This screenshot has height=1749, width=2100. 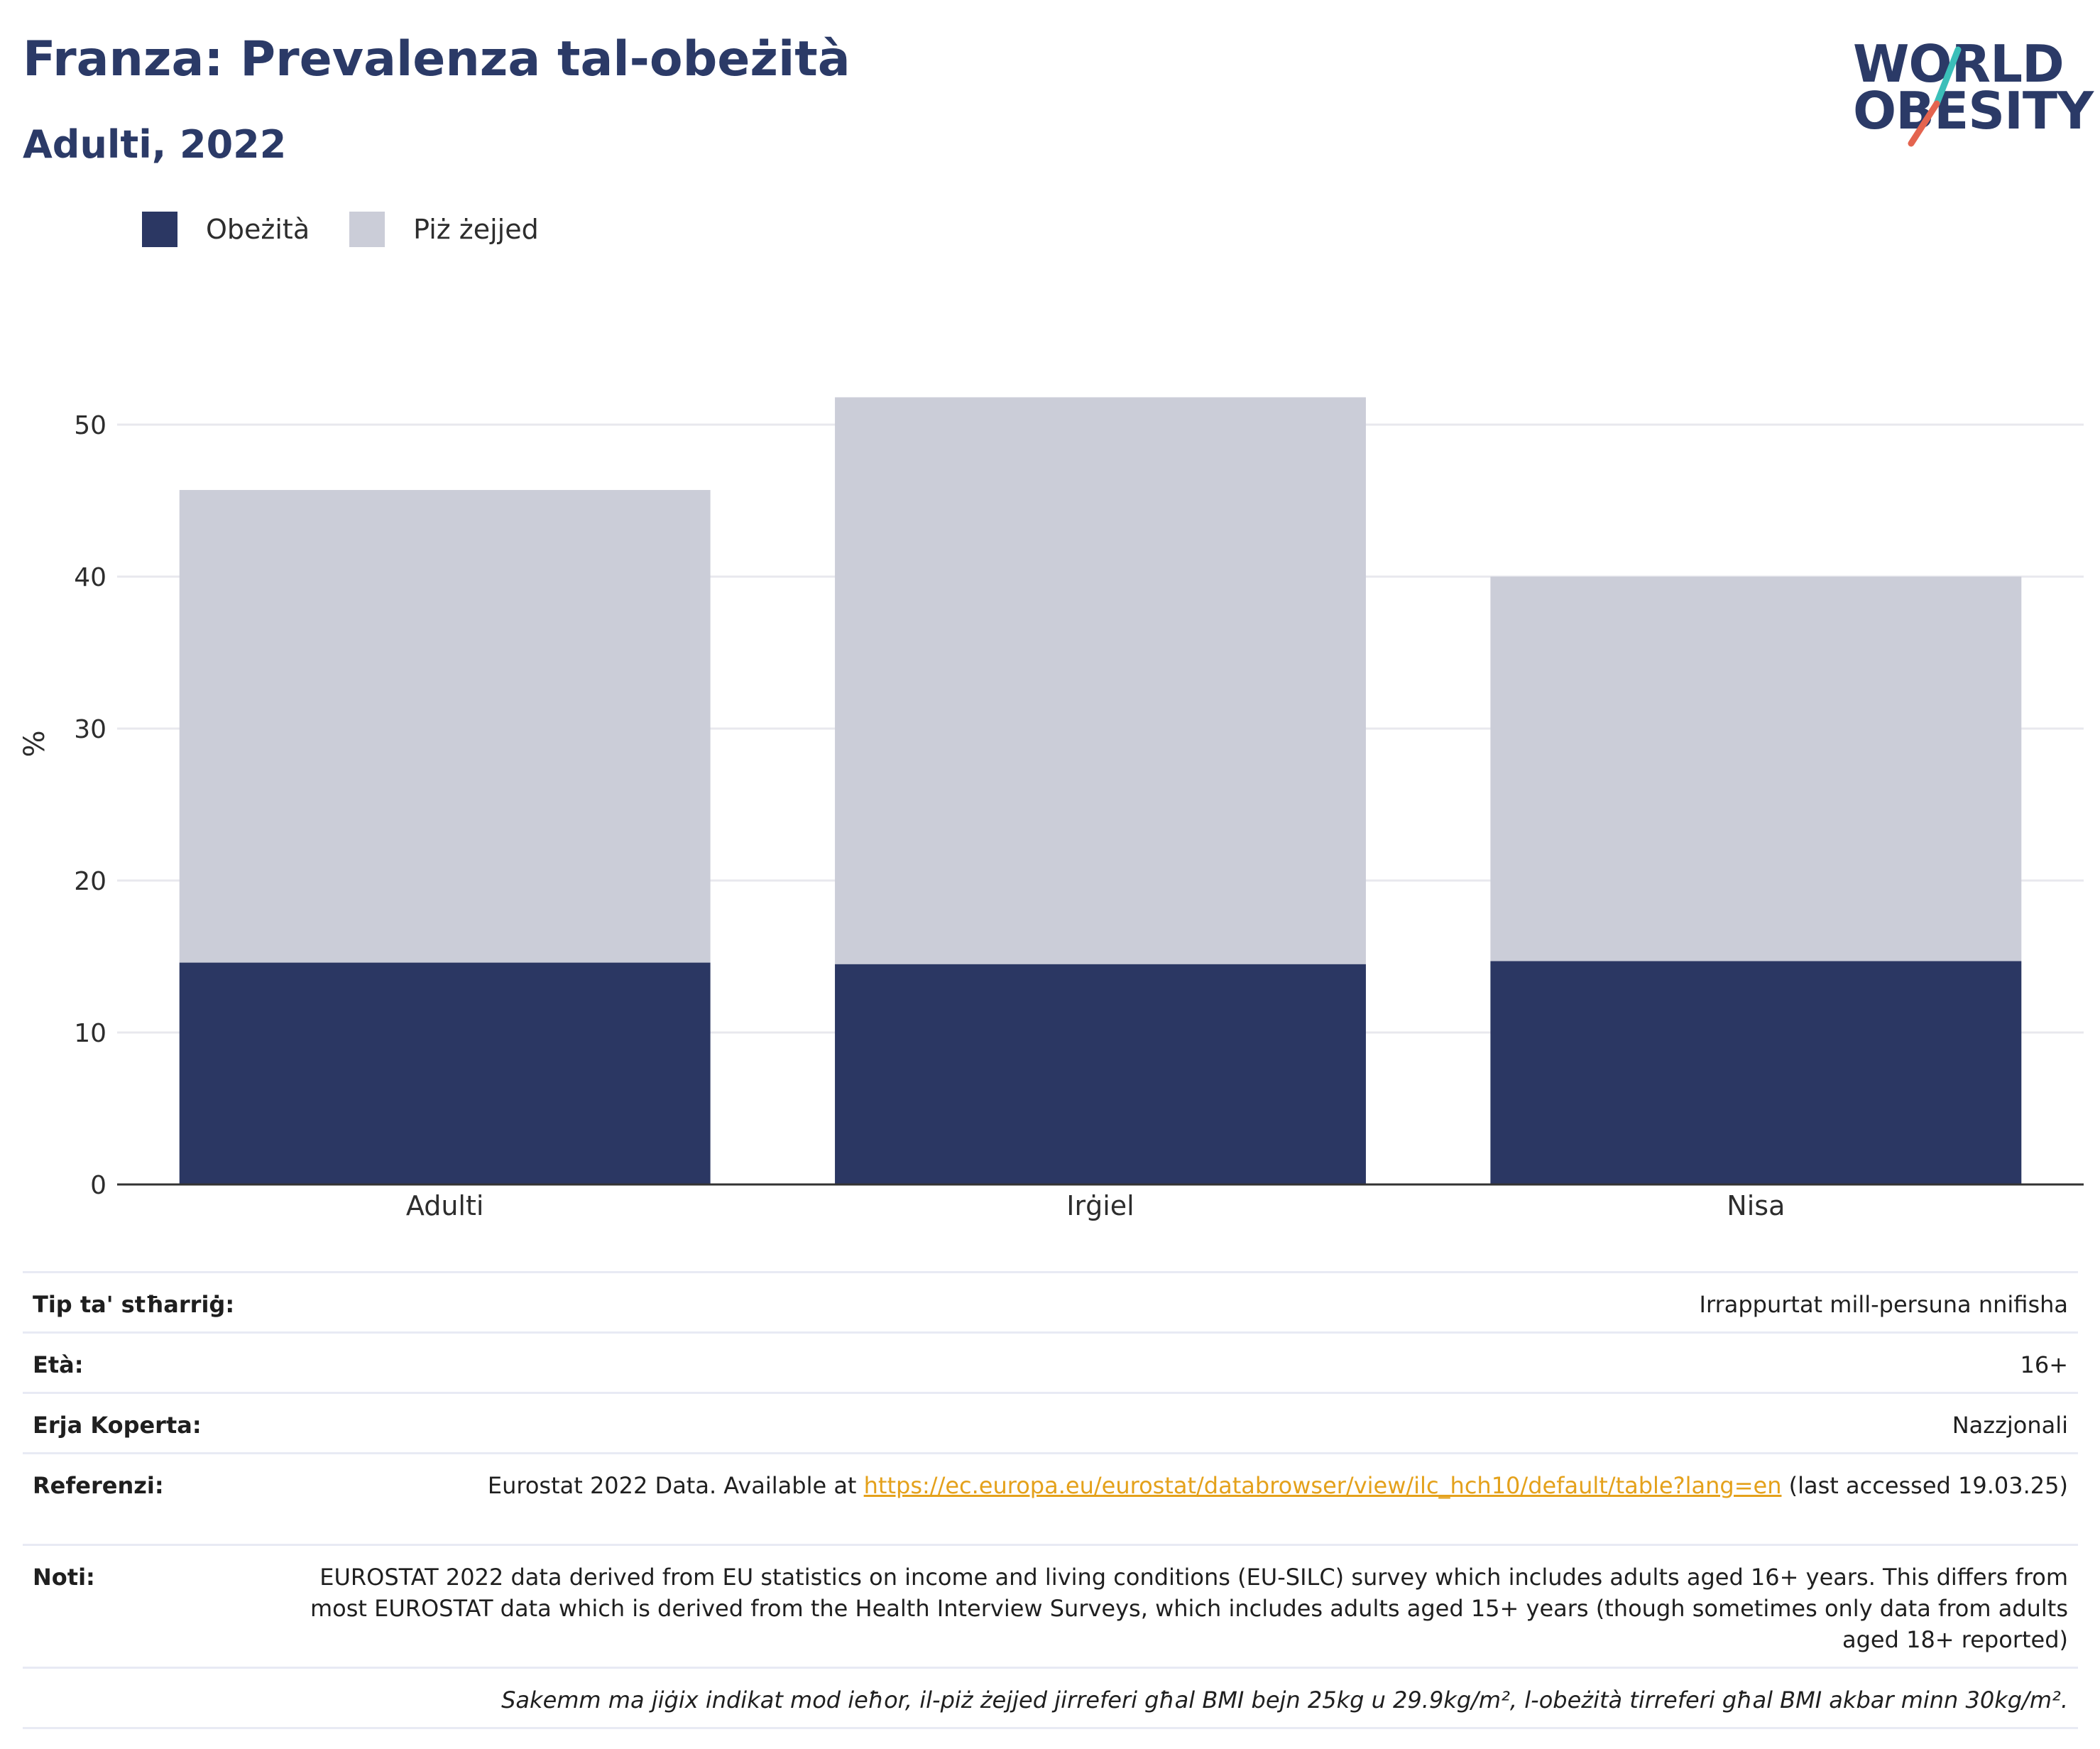 What do you see at coordinates (445, 1205) in the screenshot?
I see `x-tick-label: Adulti` at bounding box center [445, 1205].